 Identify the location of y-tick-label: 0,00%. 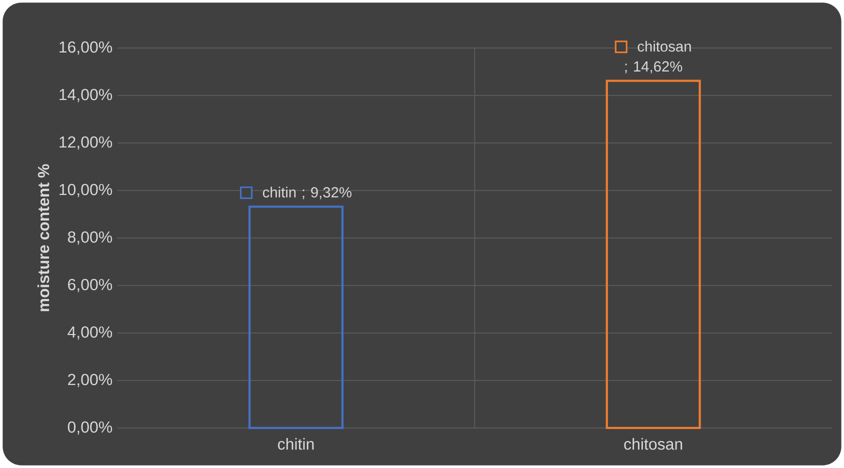
(90, 428).